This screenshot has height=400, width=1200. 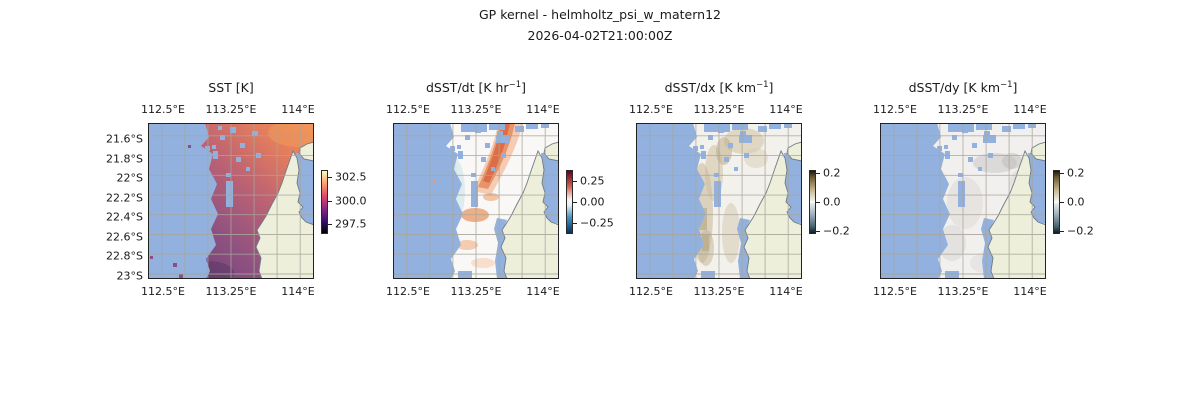 What do you see at coordinates (1015, 88) in the screenshot?
I see `panel-dsst-dy-title-post: ]` at bounding box center [1015, 88].